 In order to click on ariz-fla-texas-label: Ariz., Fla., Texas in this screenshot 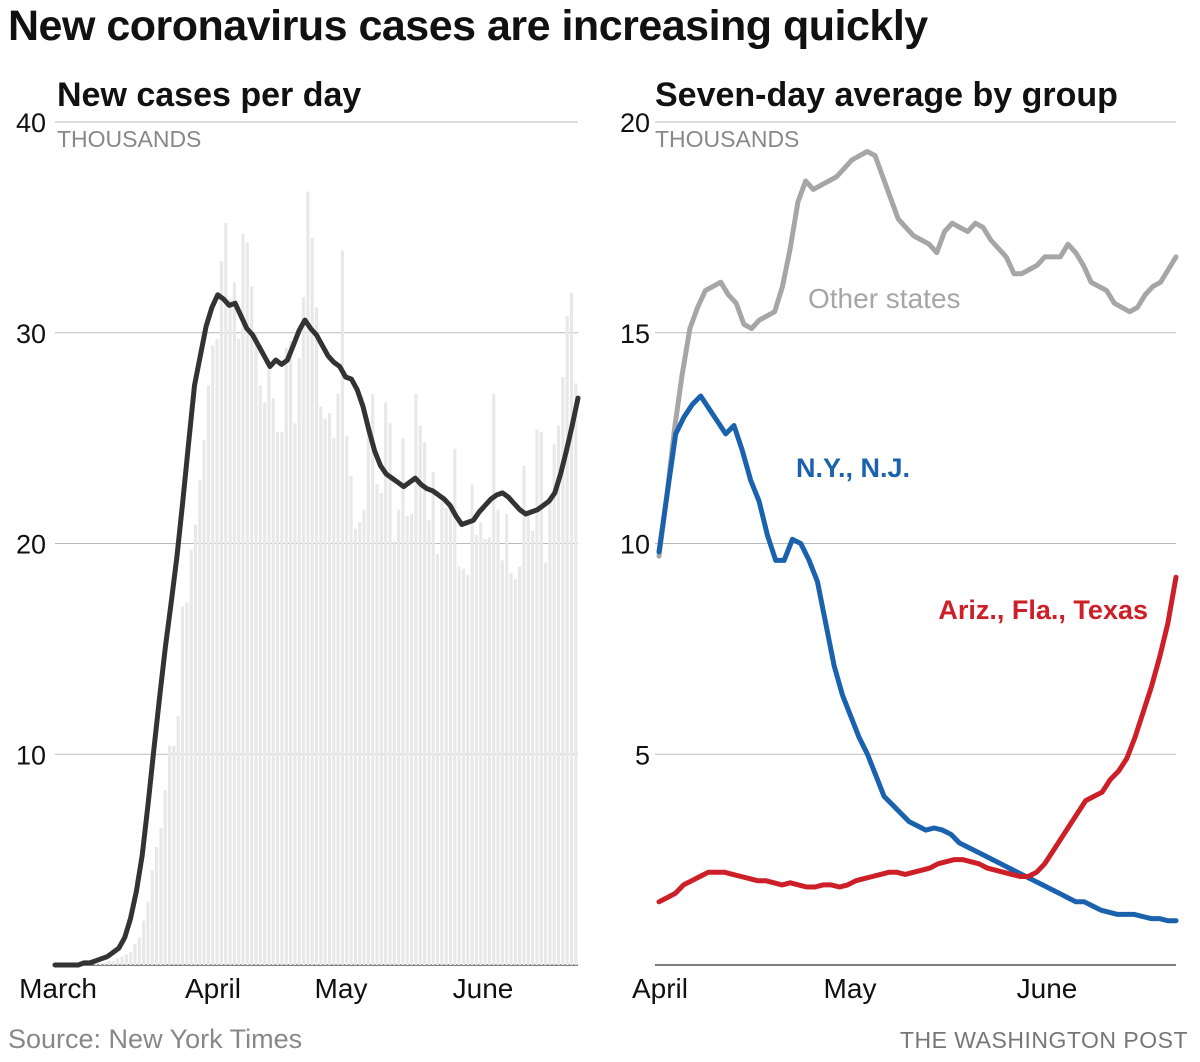, I will do `click(1043, 610)`.